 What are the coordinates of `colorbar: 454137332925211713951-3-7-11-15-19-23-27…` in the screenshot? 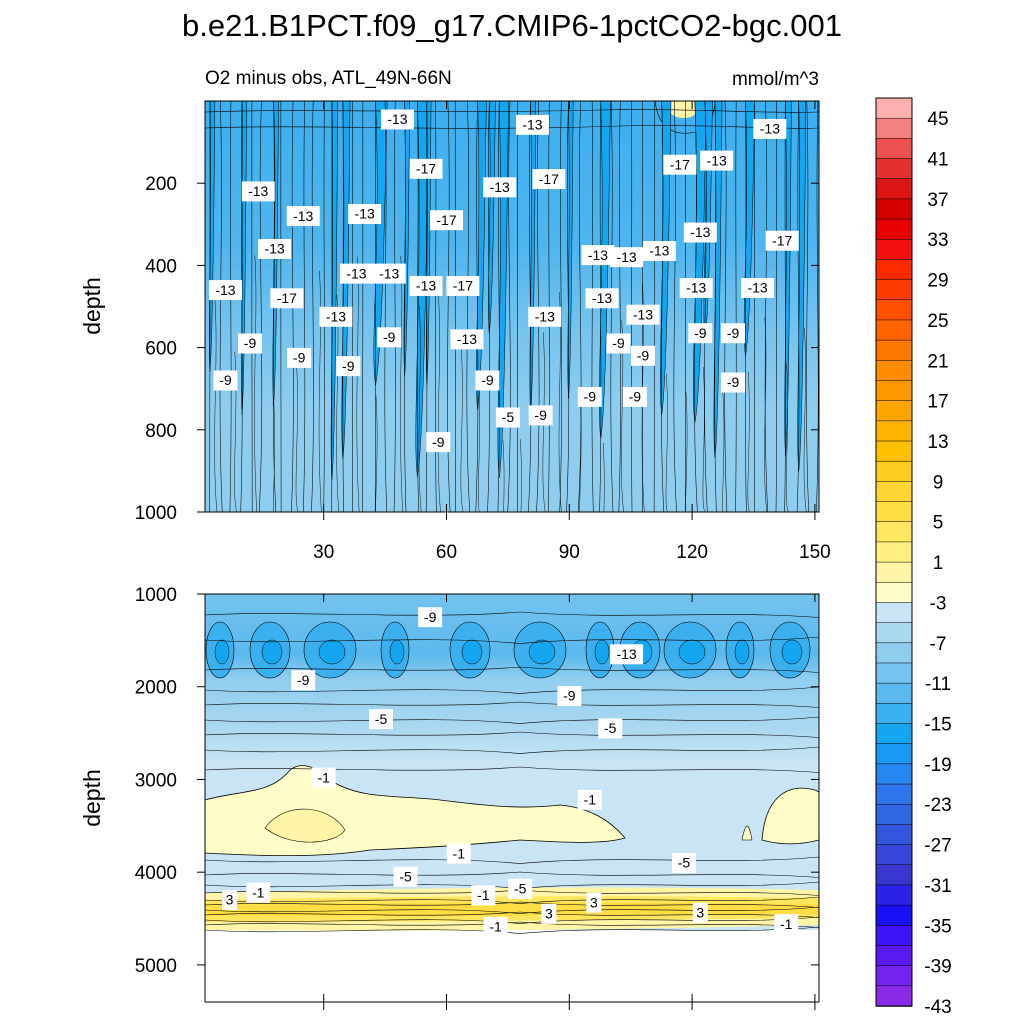 It's located at (914, 558).